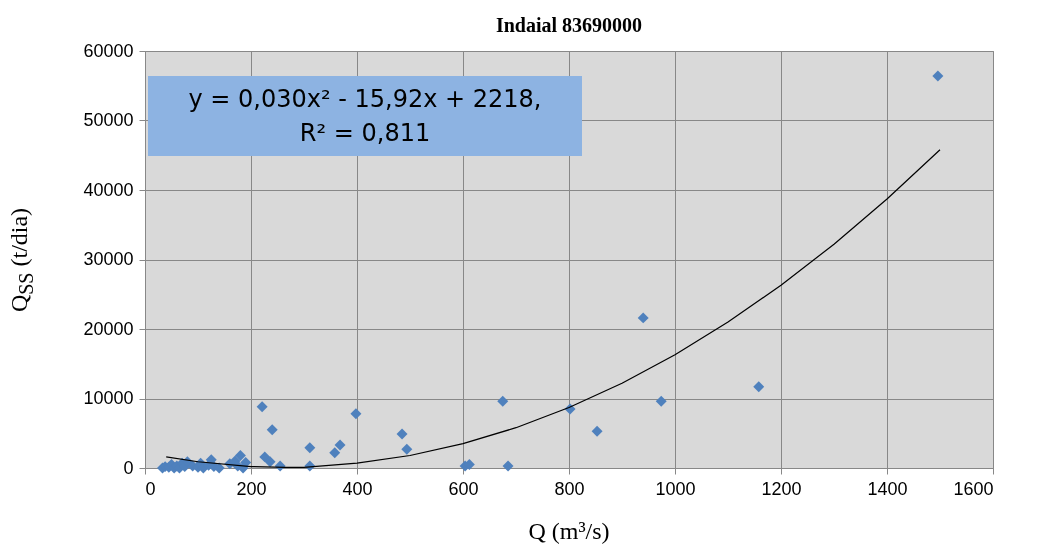 The height and width of the screenshot is (552, 1040). I want to click on y-tick-label: 30000, so click(108, 259).